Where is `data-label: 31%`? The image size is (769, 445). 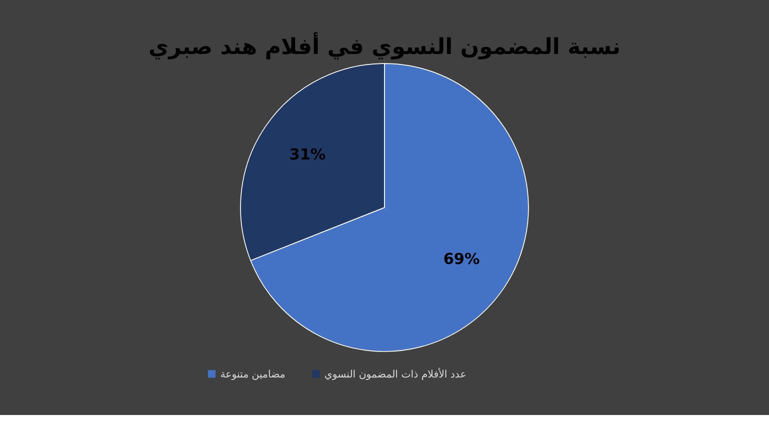 data-label: 31% is located at coordinates (307, 154).